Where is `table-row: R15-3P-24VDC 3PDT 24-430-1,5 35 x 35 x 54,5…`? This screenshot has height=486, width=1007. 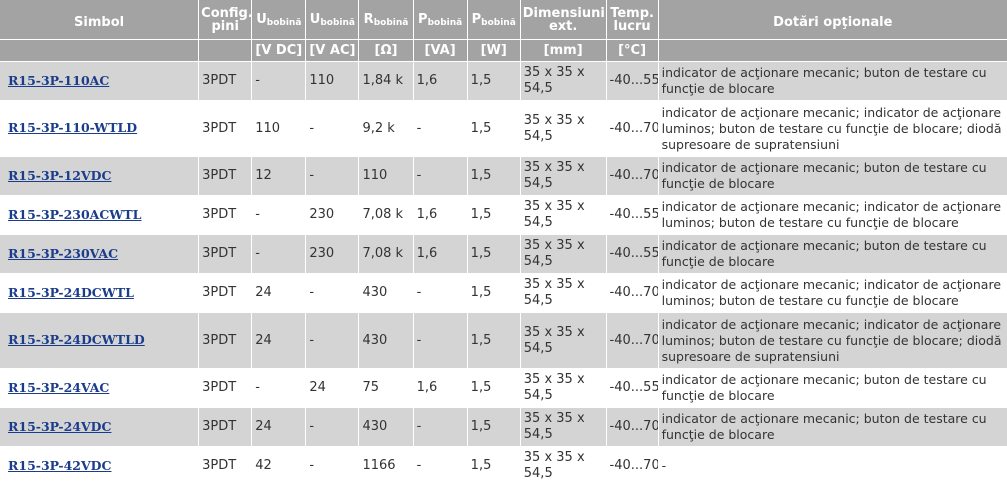 table-row: R15-3P-24VDC 3PDT 24-430-1,5 35 x 35 x 54,5… is located at coordinates (503, 427).